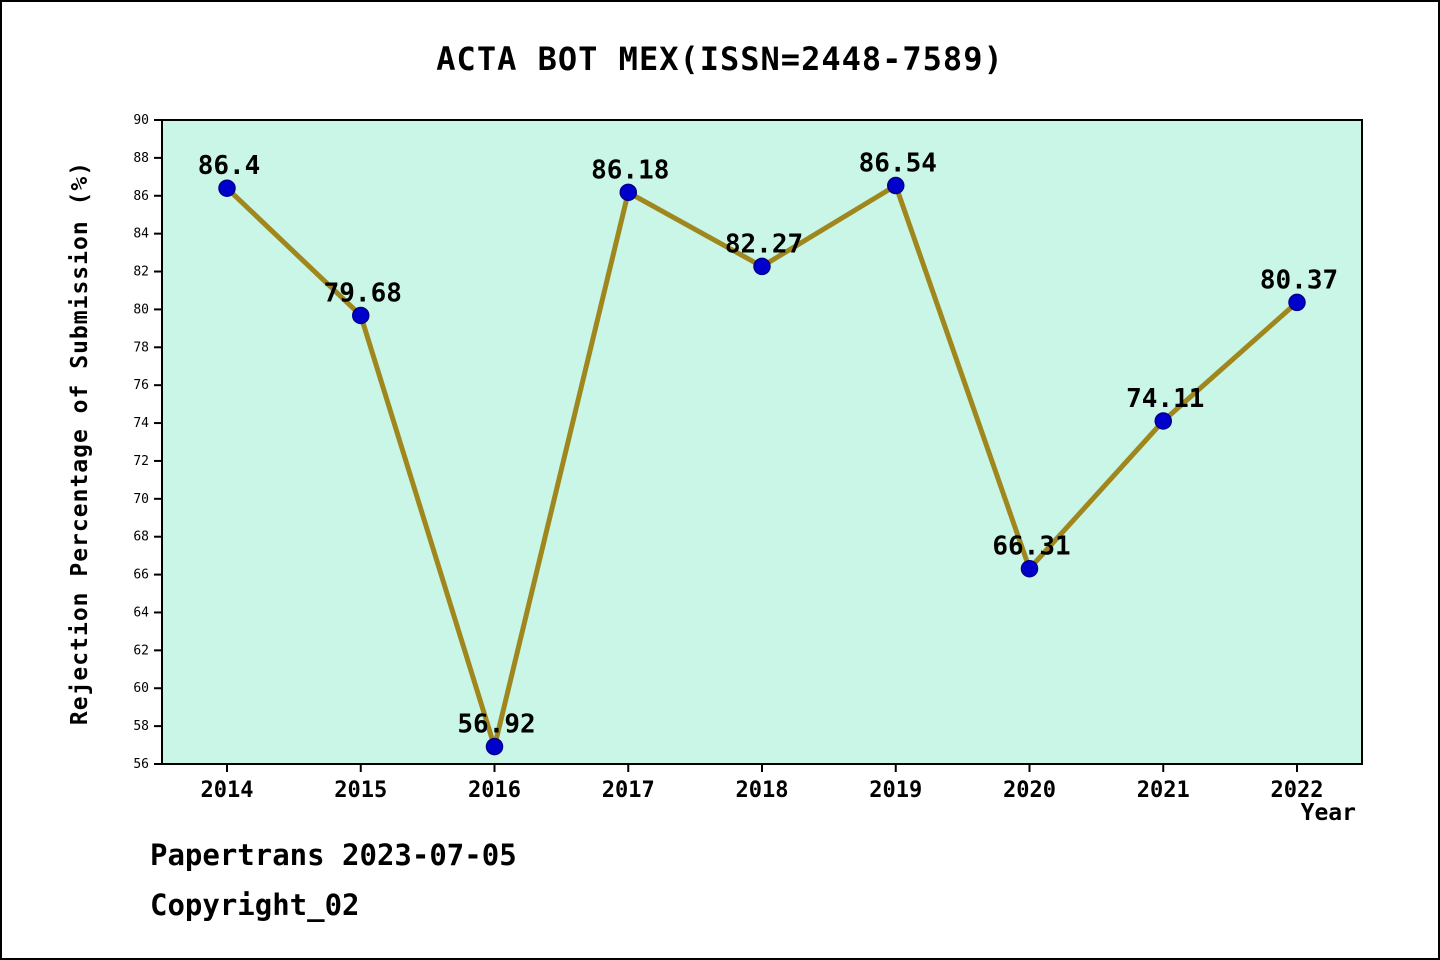 This screenshot has height=960, width=1440. What do you see at coordinates (255, 905) in the screenshot?
I see `footer-copyright: Copyright_02` at bounding box center [255, 905].